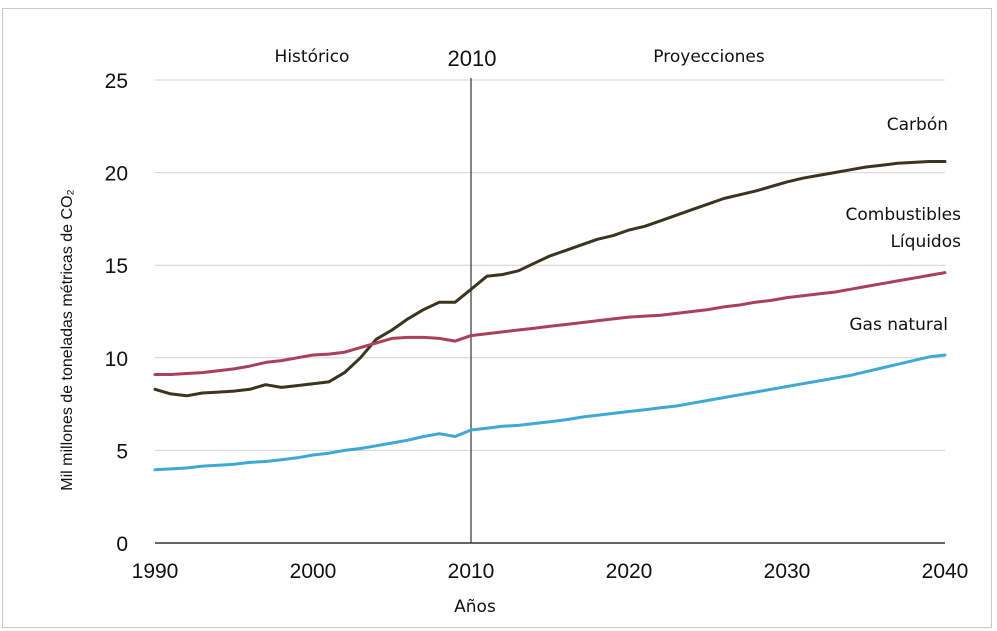 The width and height of the screenshot is (997, 631). What do you see at coordinates (904, 215) in the screenshot?
I see `series-label: Combustibles` at bounding box center [904, 215].